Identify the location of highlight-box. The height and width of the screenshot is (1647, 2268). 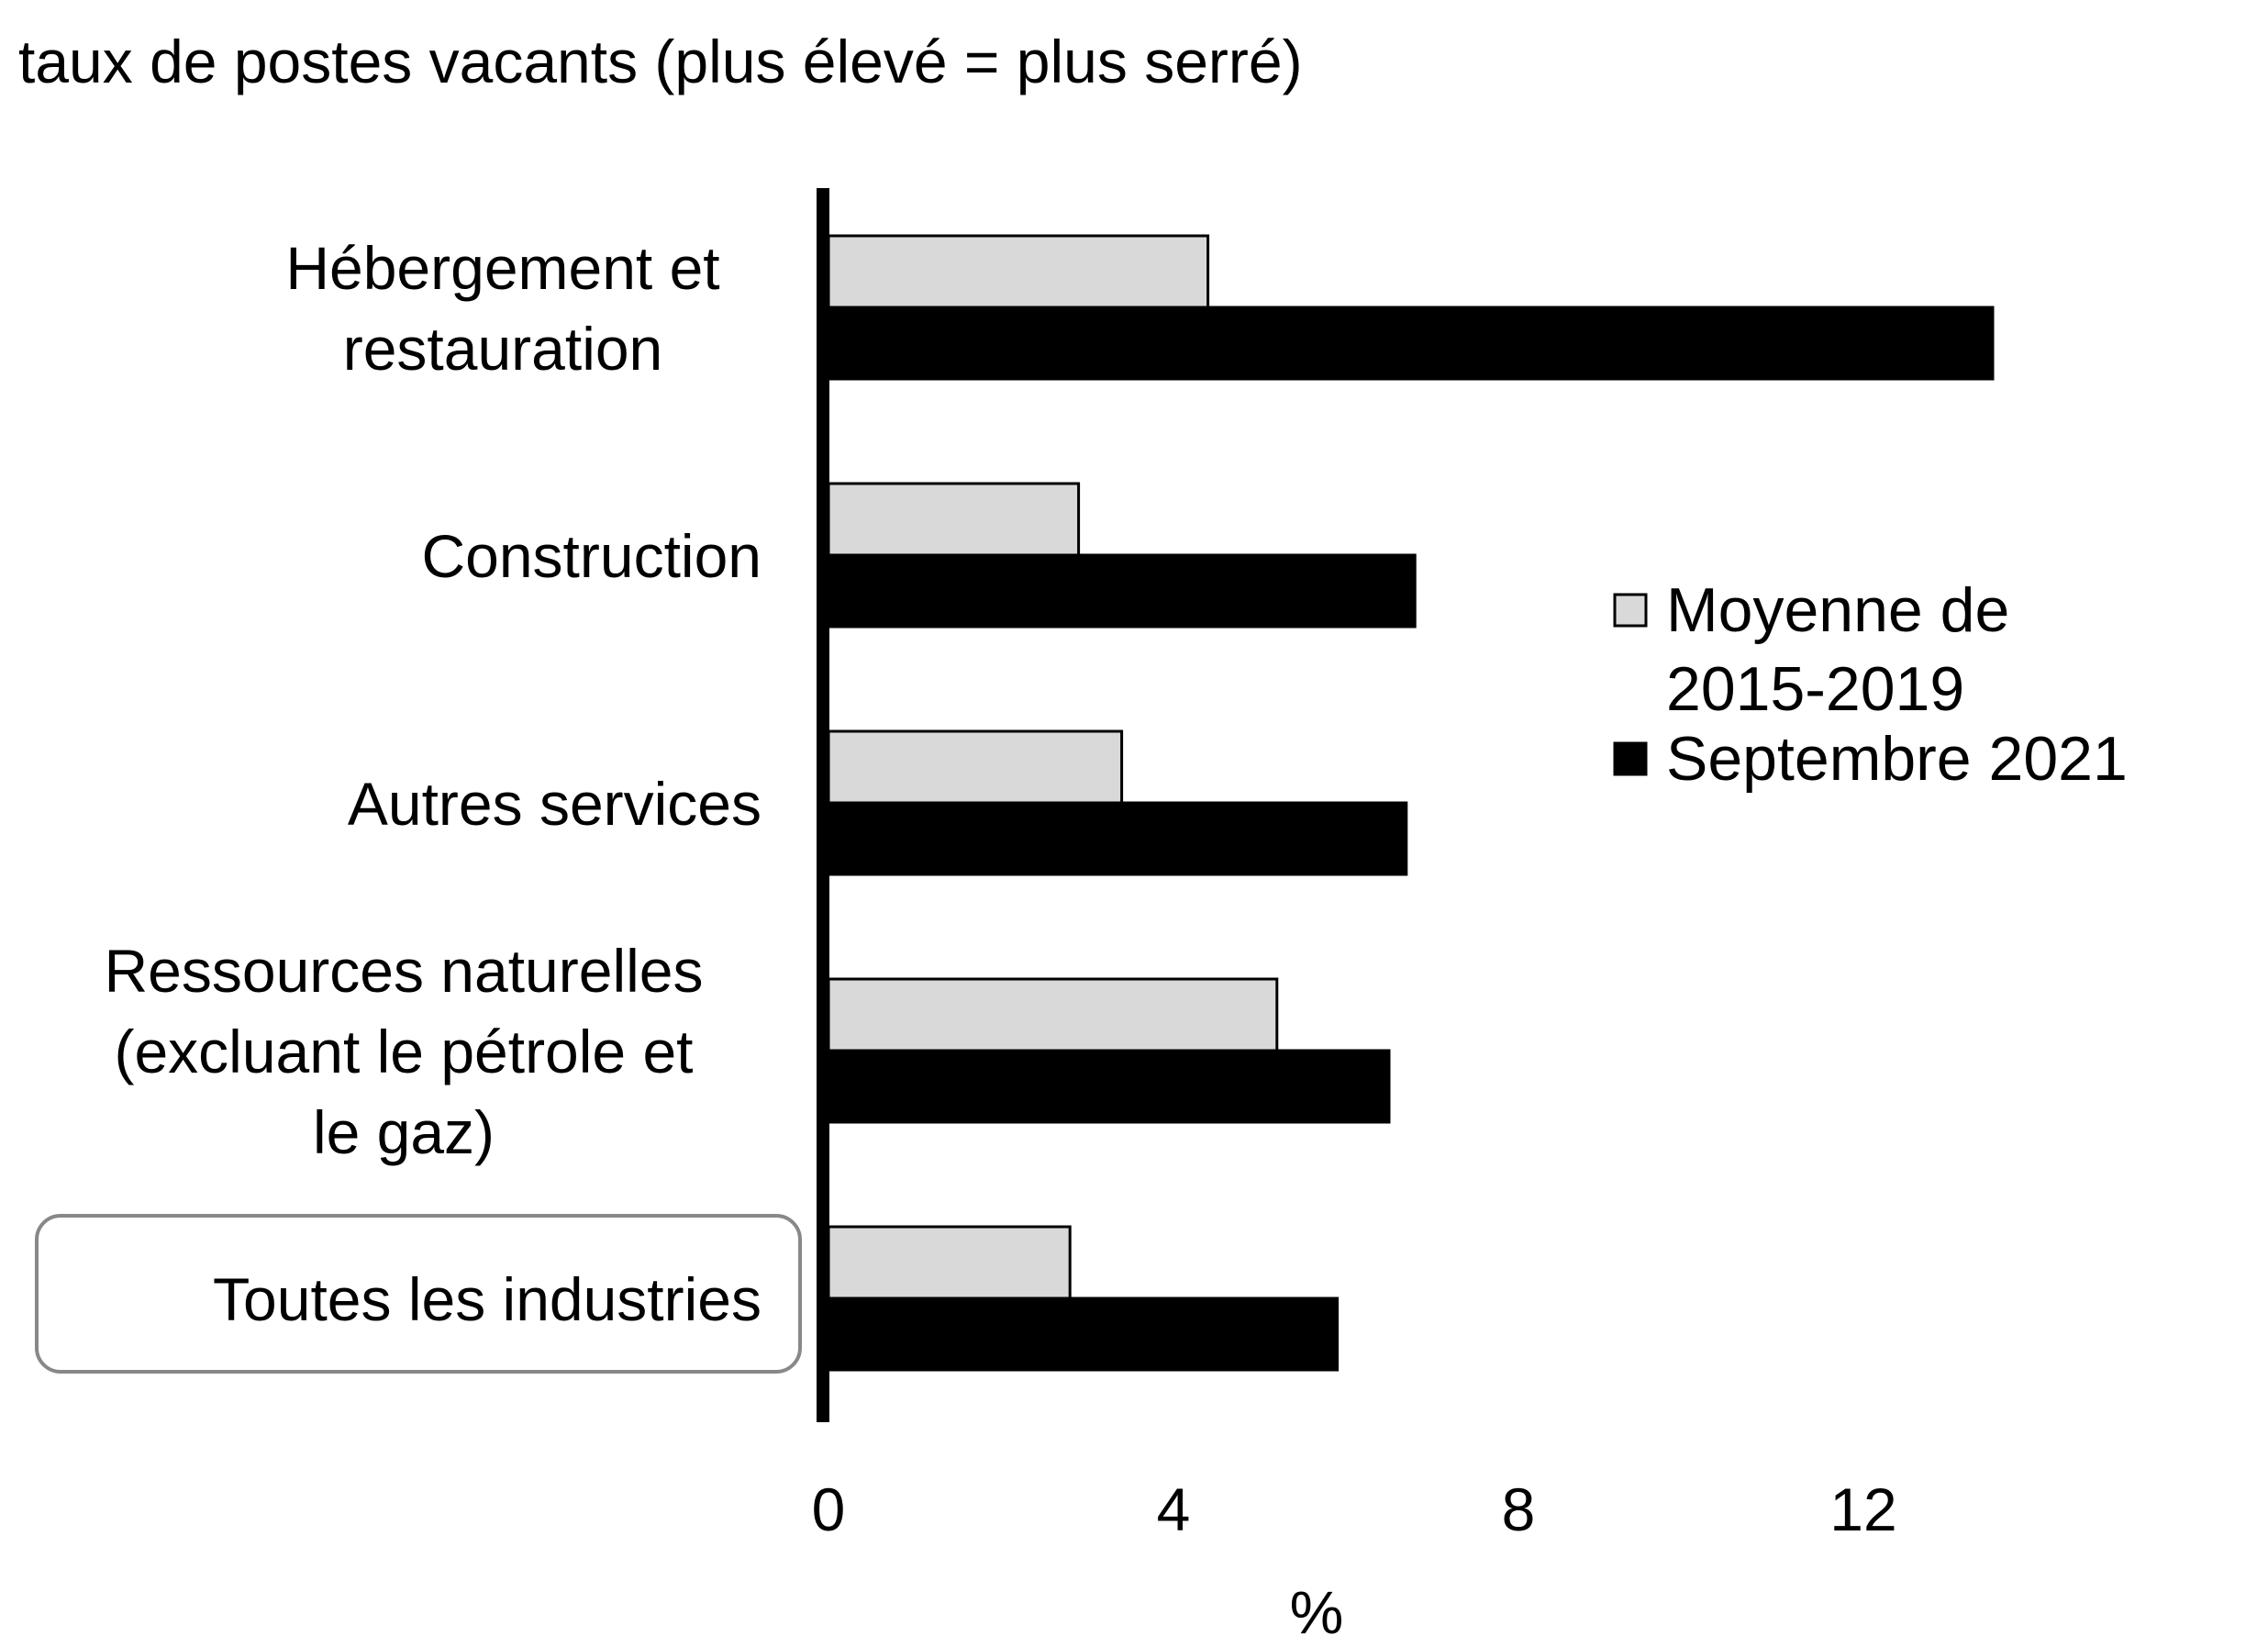
(419, 1294).